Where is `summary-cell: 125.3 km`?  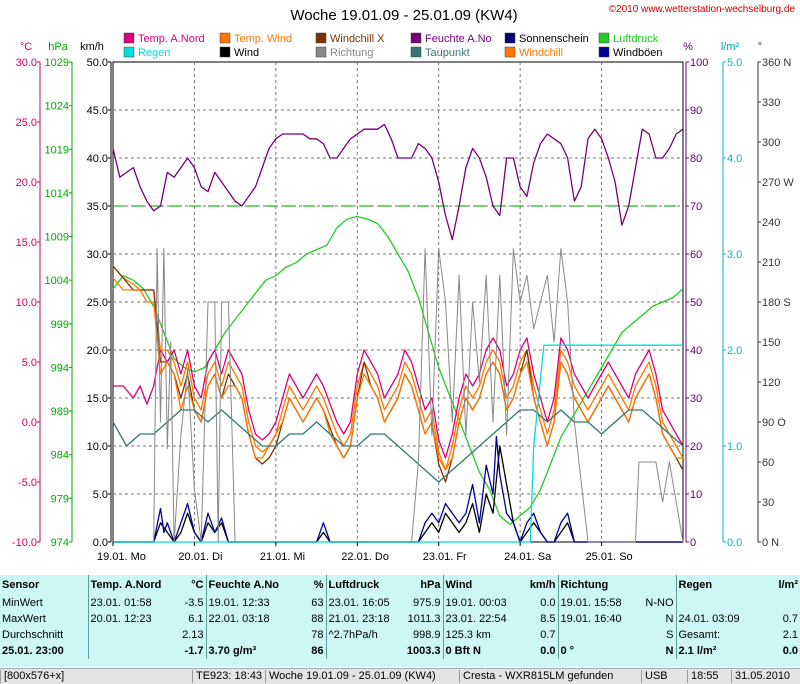 summary-cell: 125.3 km is located at coordinates (480, 635).